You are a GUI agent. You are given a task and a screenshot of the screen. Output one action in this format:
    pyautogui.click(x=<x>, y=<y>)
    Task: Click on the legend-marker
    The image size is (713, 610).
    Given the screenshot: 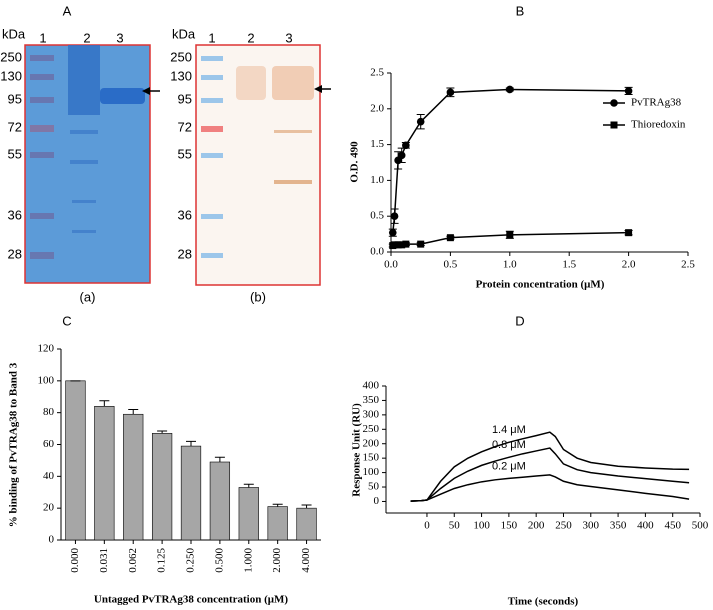 What is the action you would take?
    pyautogui.click(x=614, y=103)
    